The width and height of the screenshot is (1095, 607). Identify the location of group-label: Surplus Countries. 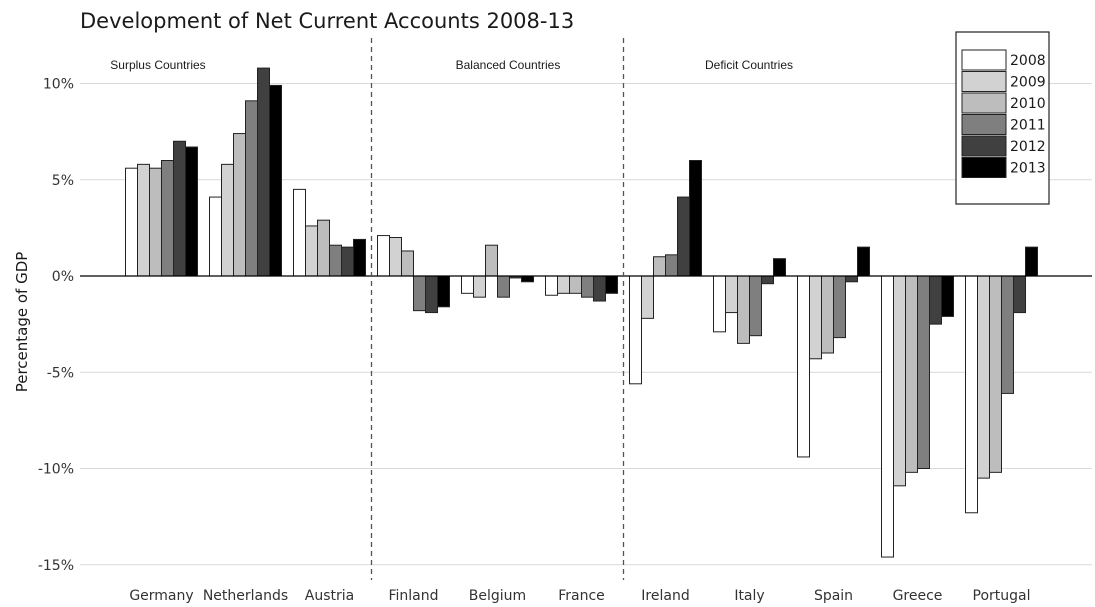
(157, 65).